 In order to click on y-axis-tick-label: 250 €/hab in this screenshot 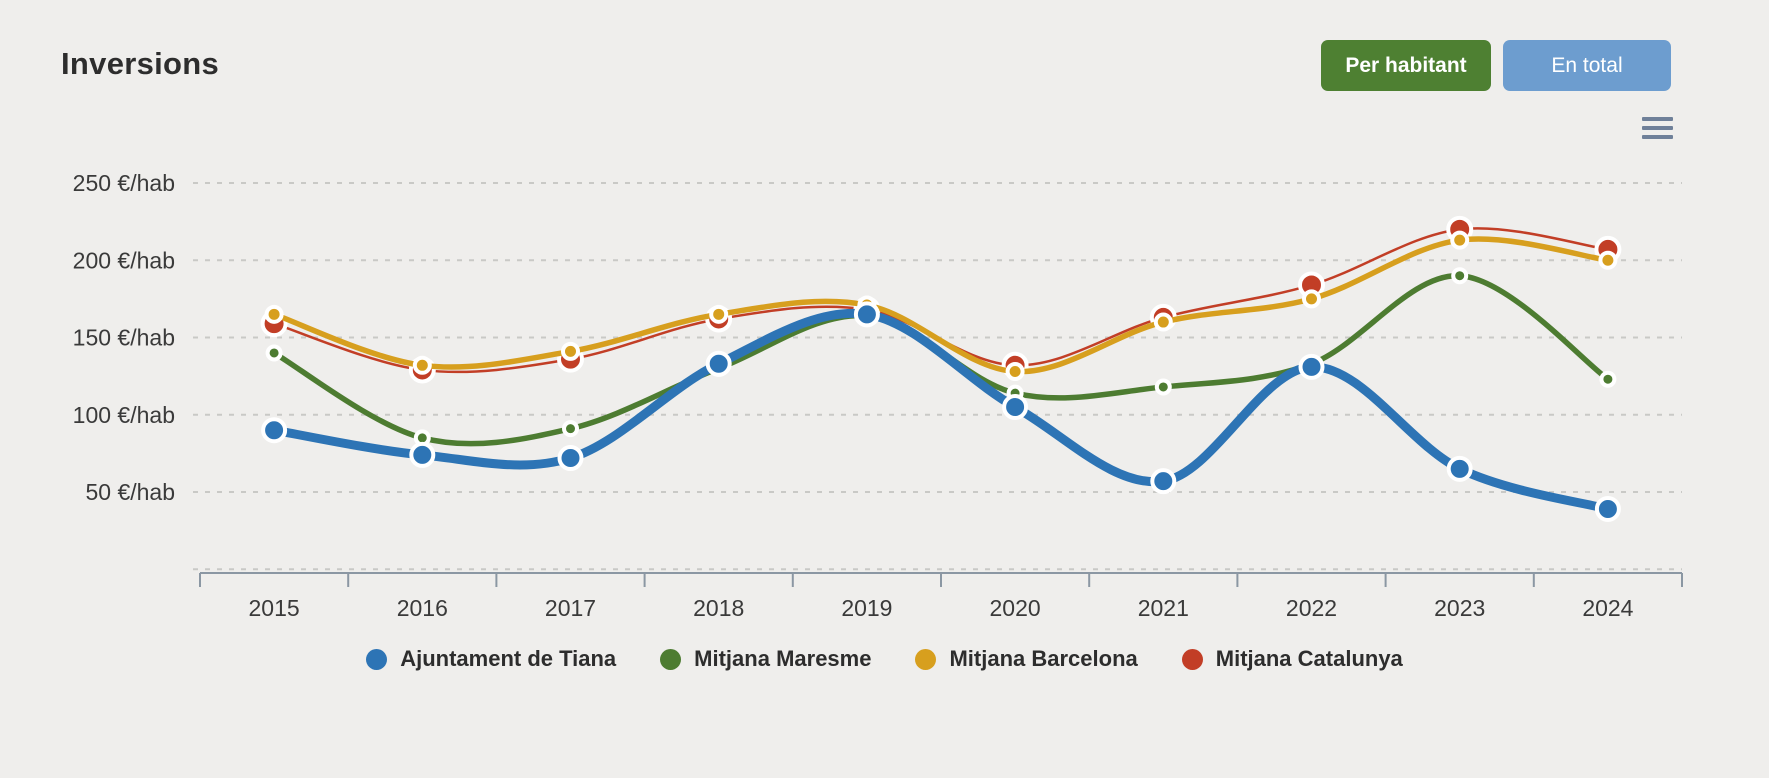, I will do `click(124, 183)`.